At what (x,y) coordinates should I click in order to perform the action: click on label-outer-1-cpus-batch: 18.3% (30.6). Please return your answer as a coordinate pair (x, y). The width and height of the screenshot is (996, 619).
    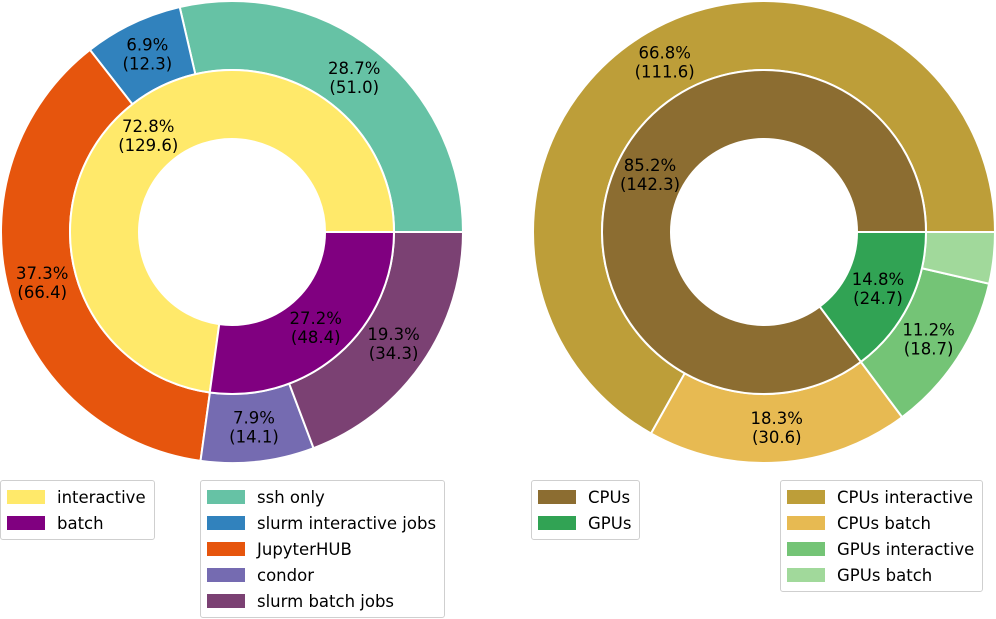
    Looking at the image, I should click on (777, 428).